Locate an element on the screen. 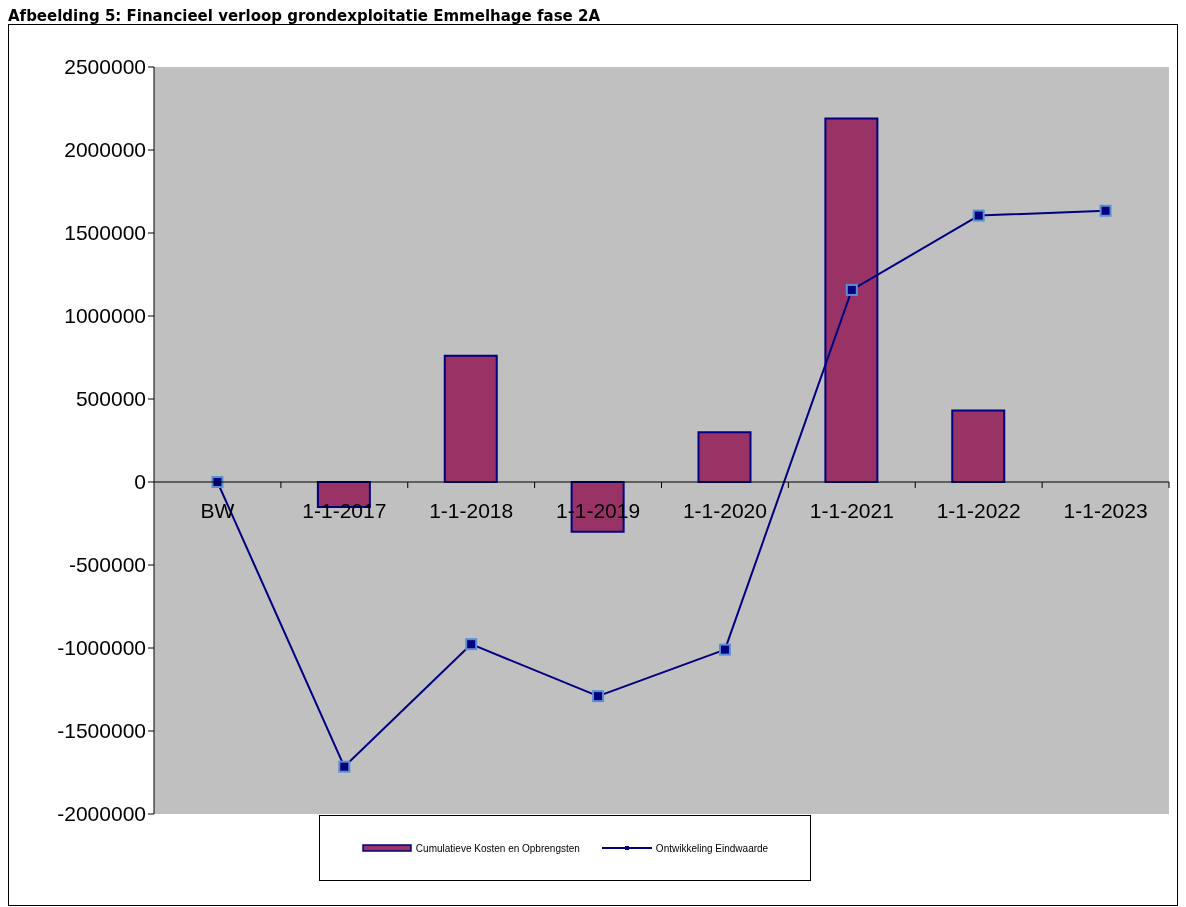 The width and height of the screenshot is (1186, 907). y-tick-label: -2000000 is located at coordinates (101, 814).